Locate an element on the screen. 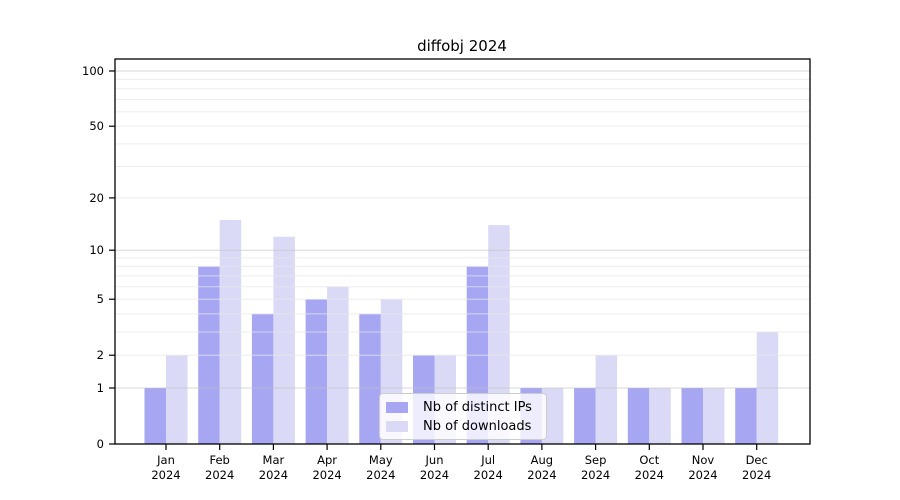 Image resolution: width=900 pixels, height=500 pixels. x-tick-label-month: Jun is located at coordinates (434, 460).